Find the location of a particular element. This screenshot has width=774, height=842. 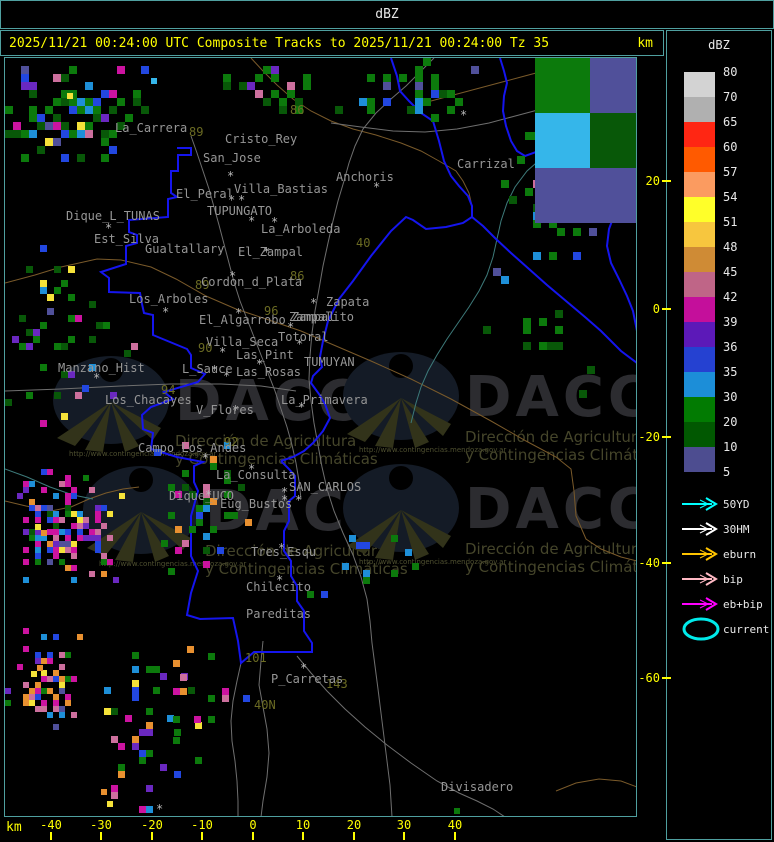

place-label: El_Algarrobo is located at coordinates (242, 320).